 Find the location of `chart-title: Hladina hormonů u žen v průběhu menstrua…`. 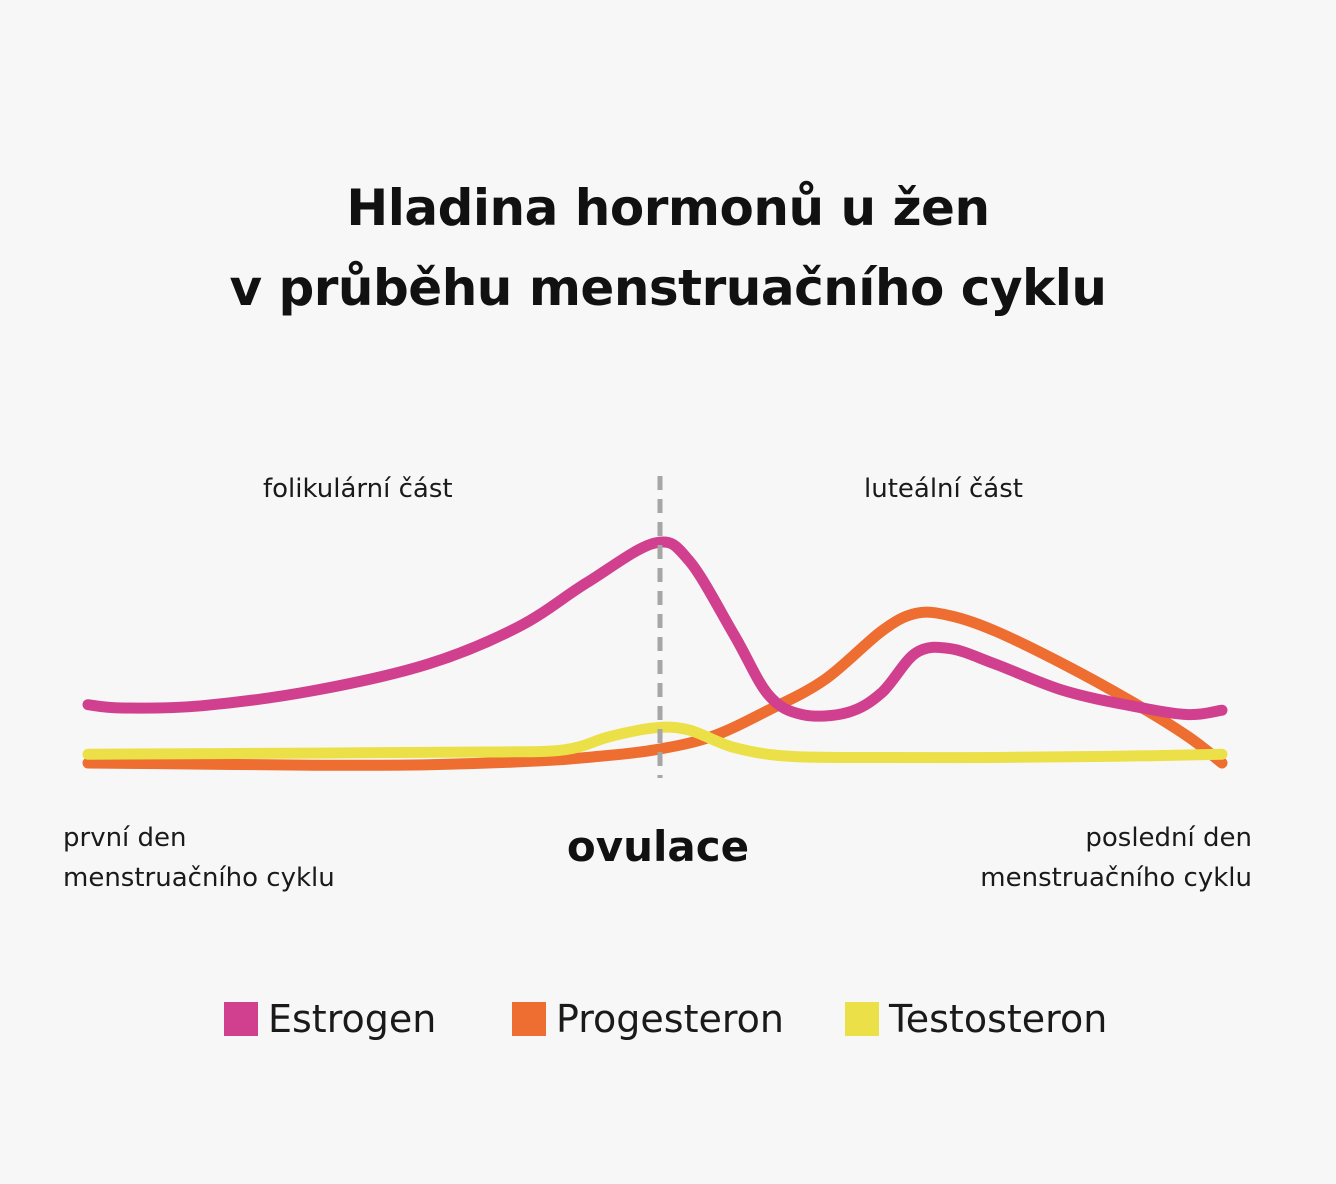

chart-title: Hladina hormonů u žen v průběhu menstrua… is located at coordinates (668, 248).